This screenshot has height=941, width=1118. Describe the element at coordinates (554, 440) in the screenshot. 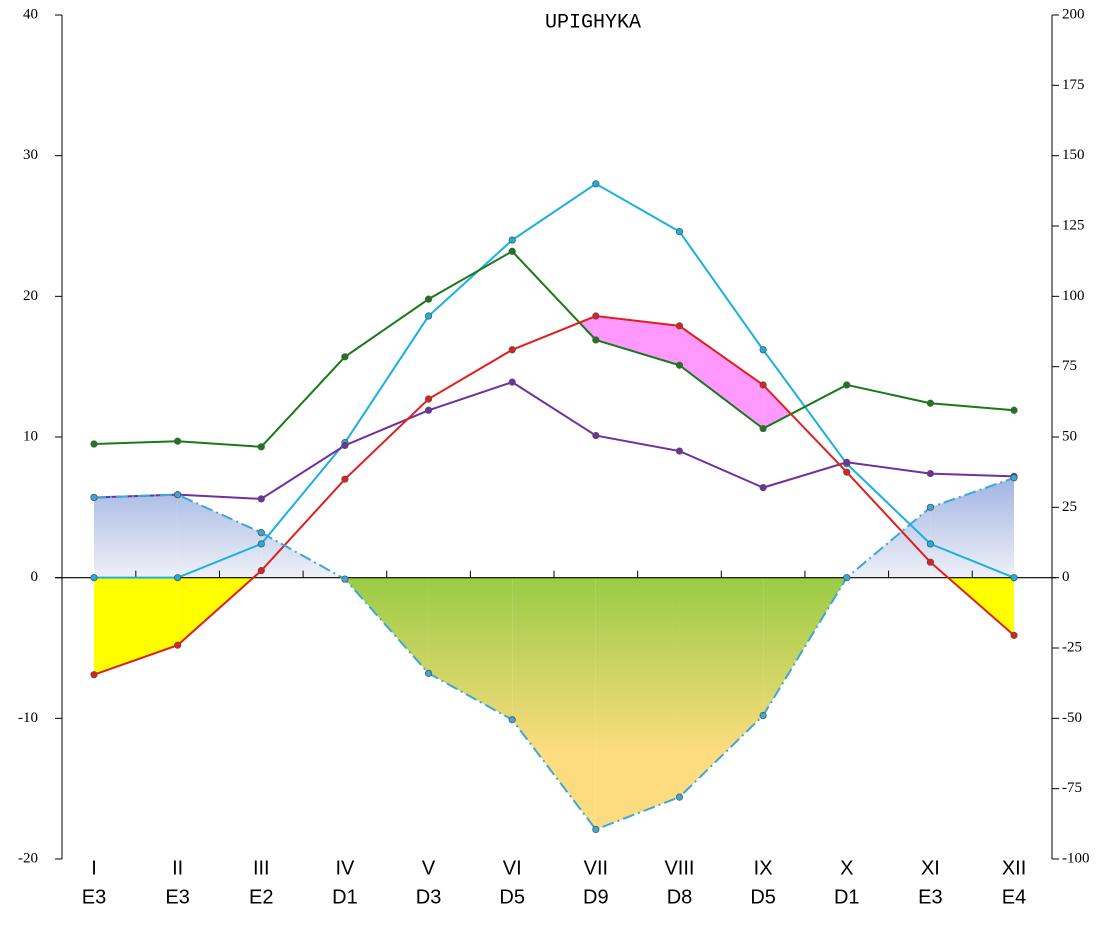

I see `series-line` at that location.